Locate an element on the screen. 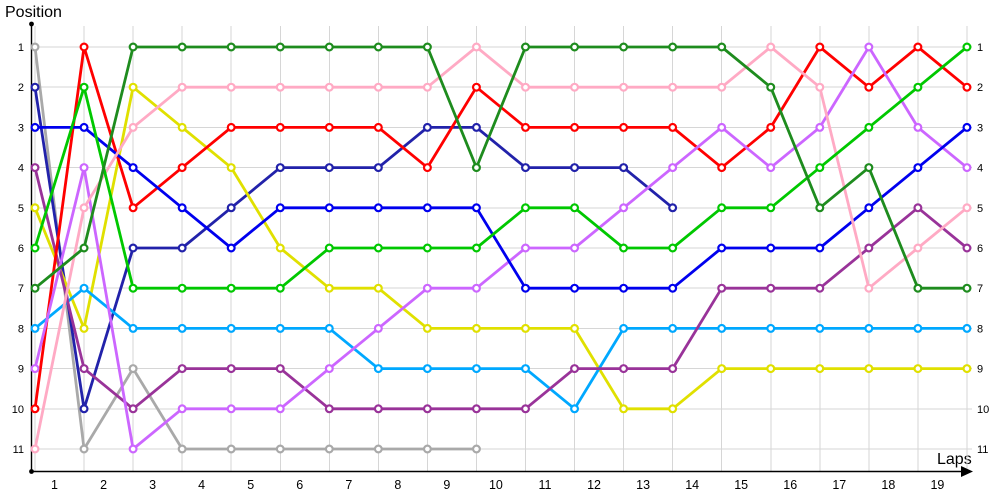 Image resolution: width=1000 pixels, height=500 pixels. x-axis-title: Laps is located at coordinates (954, 459).